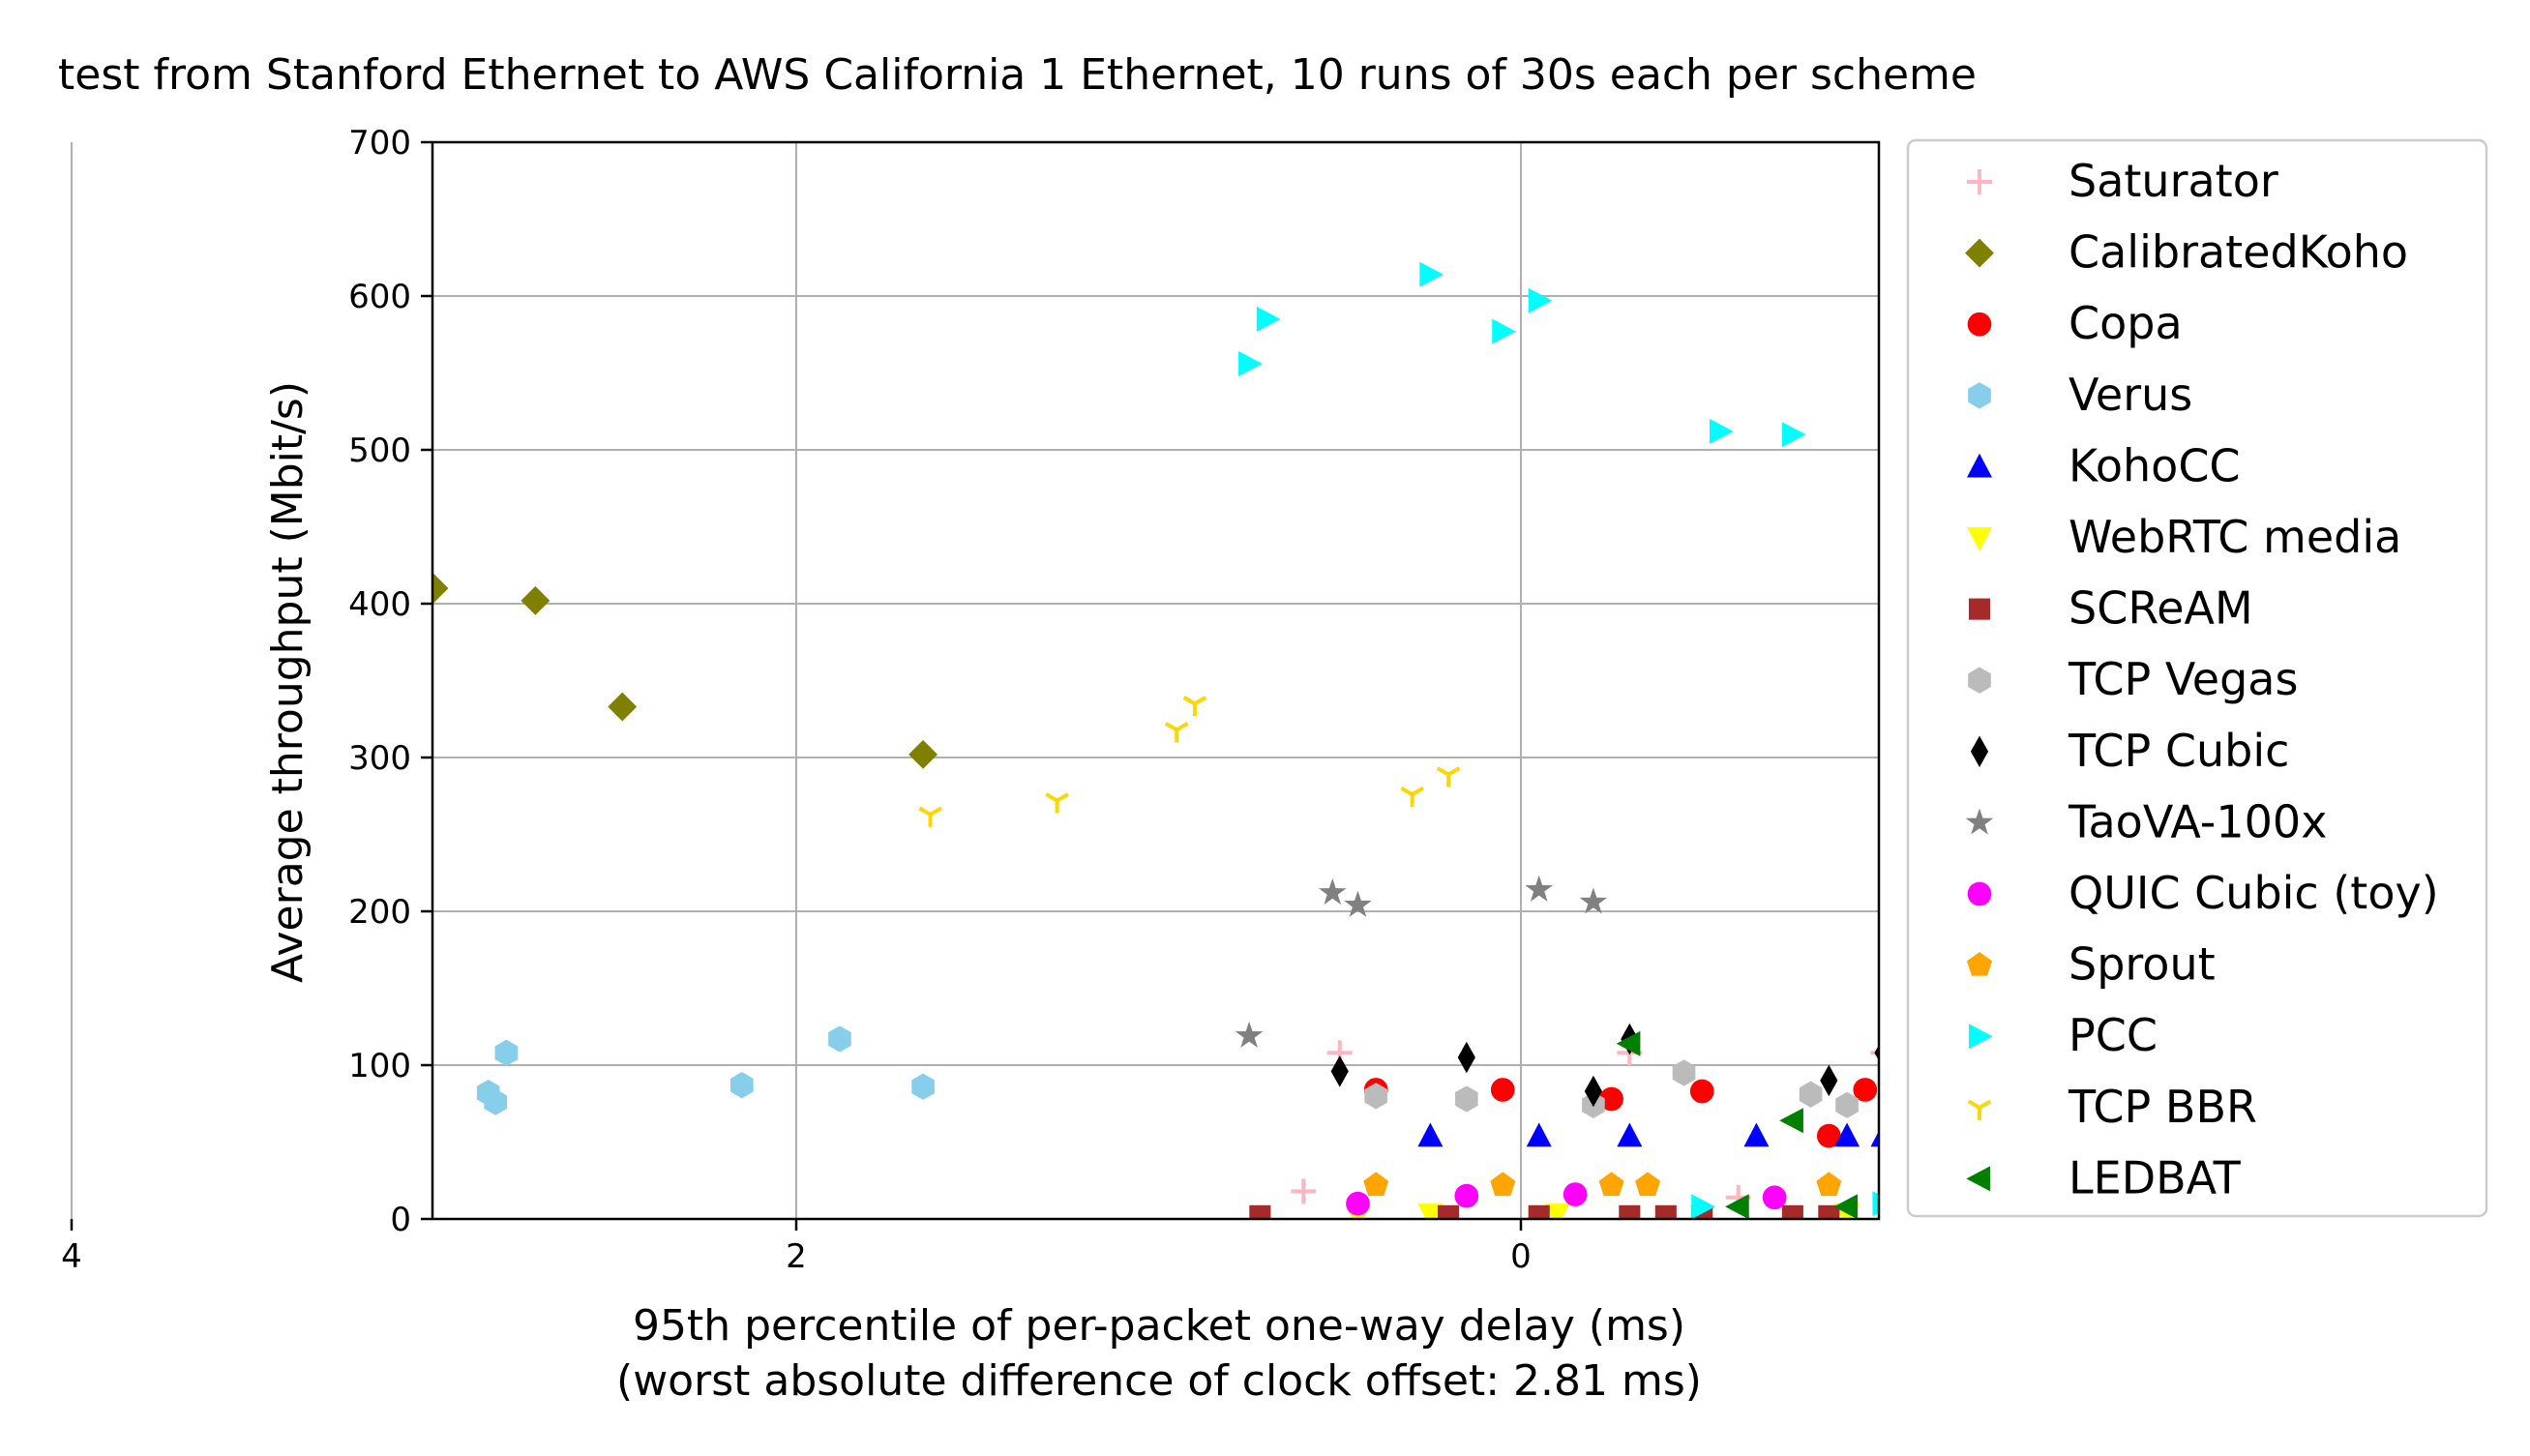  I want to click on y-tick-label: 0, so click(400, 1220).